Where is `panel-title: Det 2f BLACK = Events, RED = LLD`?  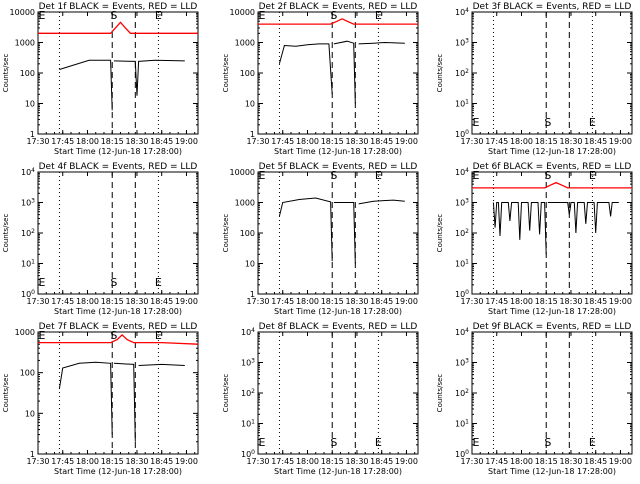
panel-title: Det 2f BLACK = Events, RED = LLD is located at coordinates (338, 7).